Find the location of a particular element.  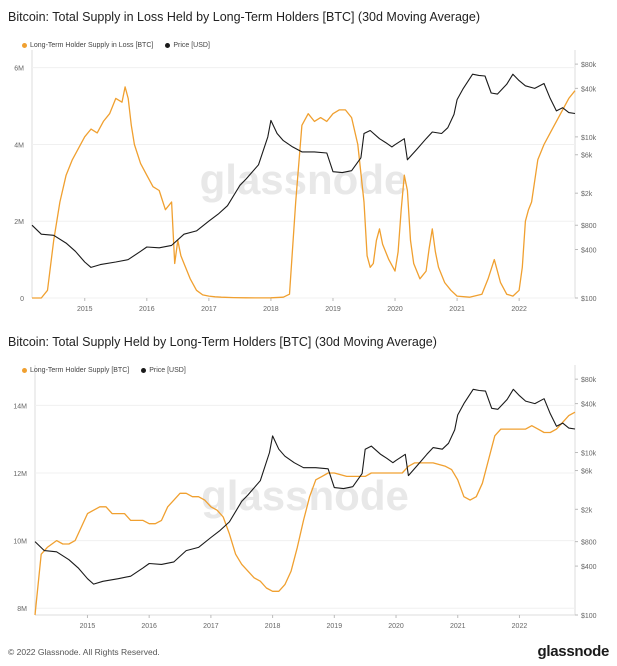

legend-label: Long-Term Holder Supply in Loss [BTC] is located at coordinates (92, 45).